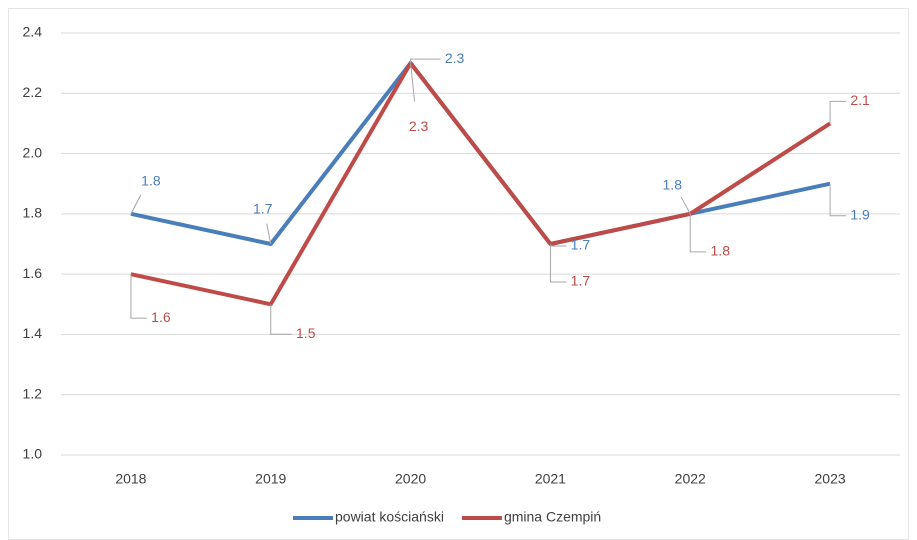 The width and height of the screenshot is (917, 540). Describe the element at coordinates (33, 333) in the screenshot. I see `y-tick-label: 1.4` at that location.